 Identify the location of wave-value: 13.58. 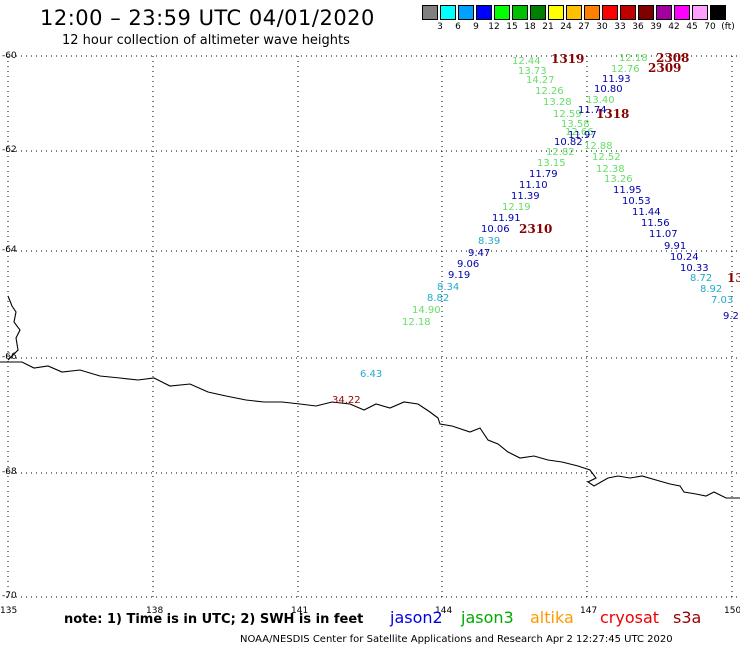
(575, 124).